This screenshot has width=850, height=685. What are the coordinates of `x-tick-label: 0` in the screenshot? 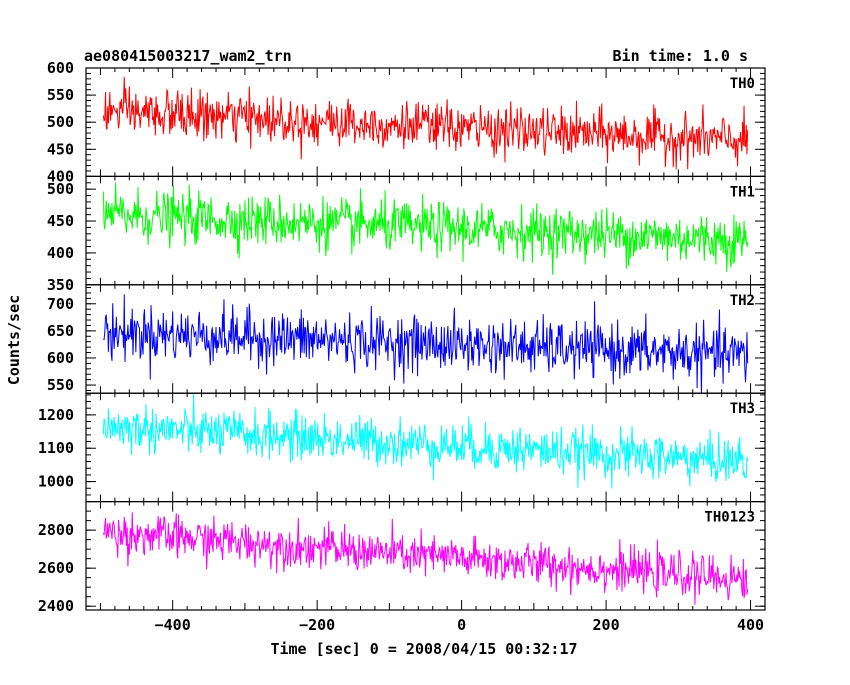 It's located at (461, 625).